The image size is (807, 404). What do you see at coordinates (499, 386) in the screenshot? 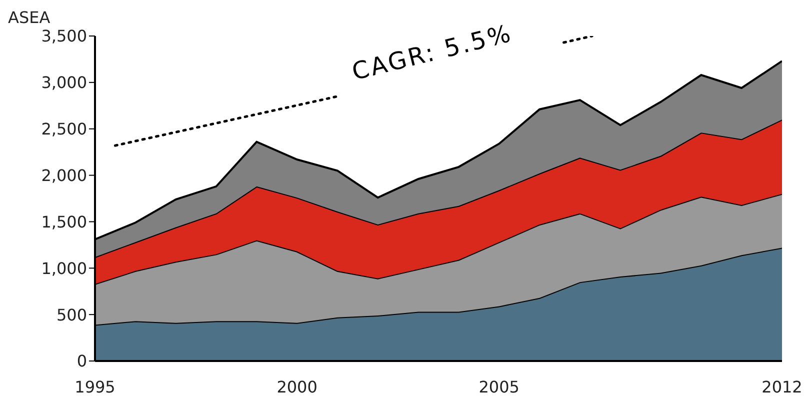
I see `x-tick-label: 2005` at bounding box center [499, 386].